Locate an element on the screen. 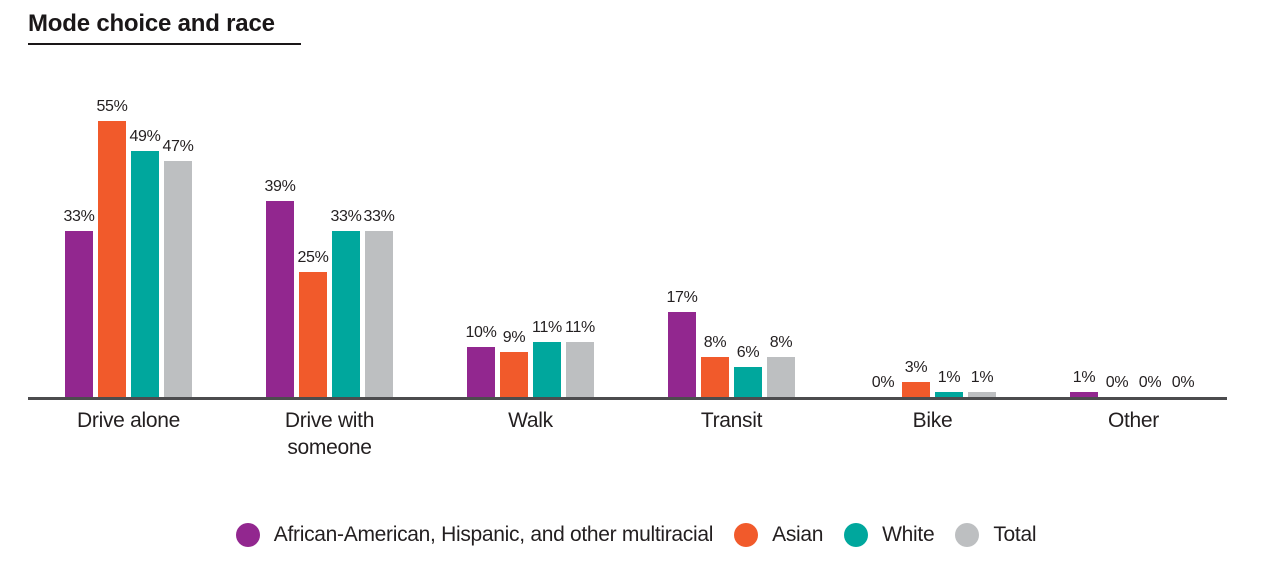 This screenshot has width=1272, height=574. bar-group: 1% 0% 0% 0% is located at coordinates (1133, 198).